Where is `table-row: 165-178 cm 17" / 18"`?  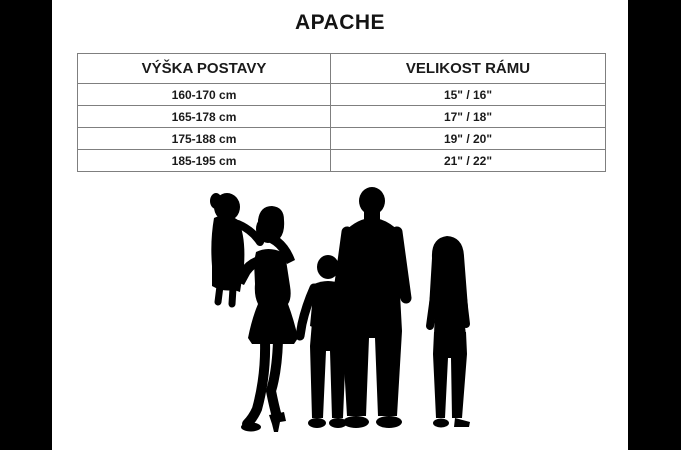
table-row: 165-178 cm 17" / 18" is located at coordinates (341, 116).